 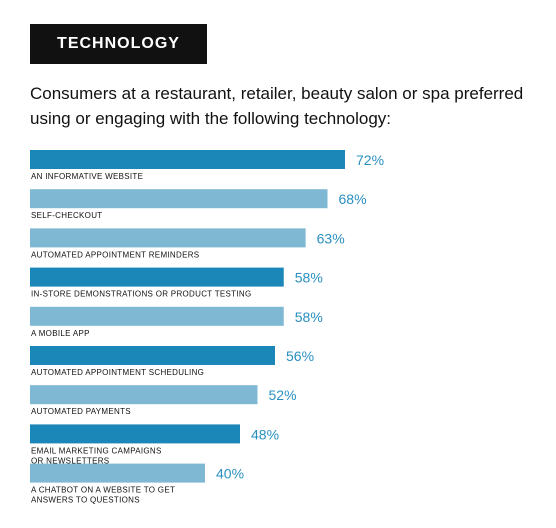 What do you see at coordinates (283, 395) in the screenshot?
I see `value-label-7: 52%` at bounding box center [283, 395].